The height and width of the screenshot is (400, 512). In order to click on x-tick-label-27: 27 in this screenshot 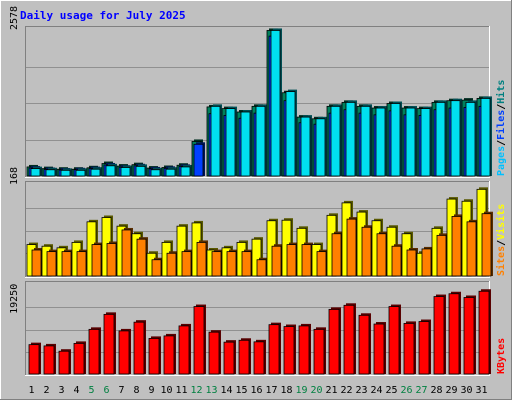, I will do `click(421, 390)`.